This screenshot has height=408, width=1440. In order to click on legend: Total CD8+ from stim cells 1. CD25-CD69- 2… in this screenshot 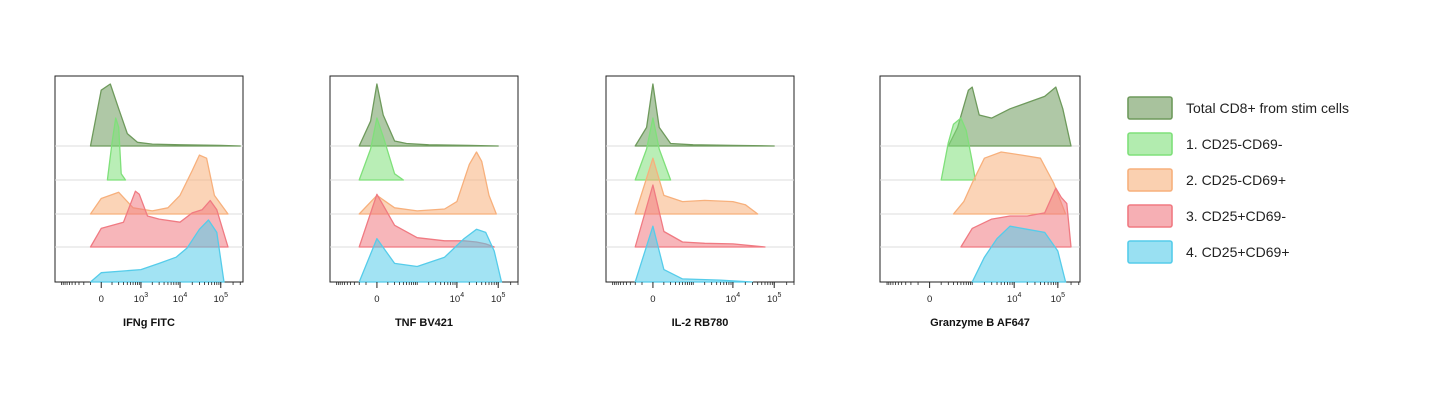, I will do `click(1238, 180)`.